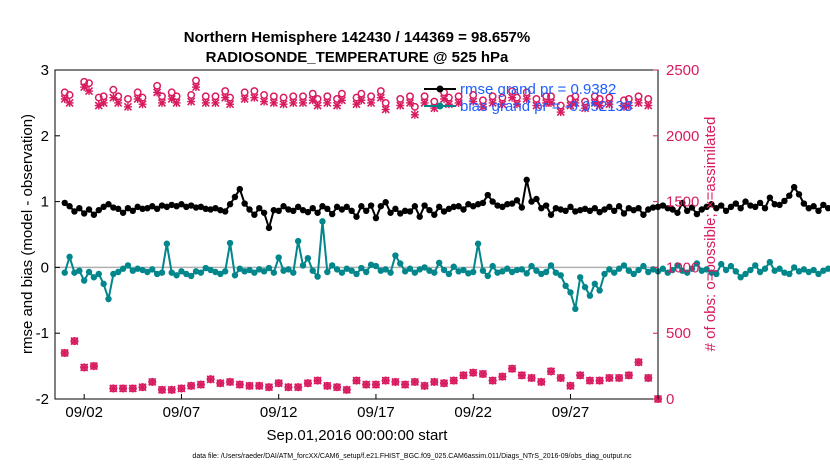 This screenshot has height=470, width=830. What do you see at coordinates (571, 412) in the screenshot?
I see `x-tick-label: 09/27` at bounding box center [571, 412].